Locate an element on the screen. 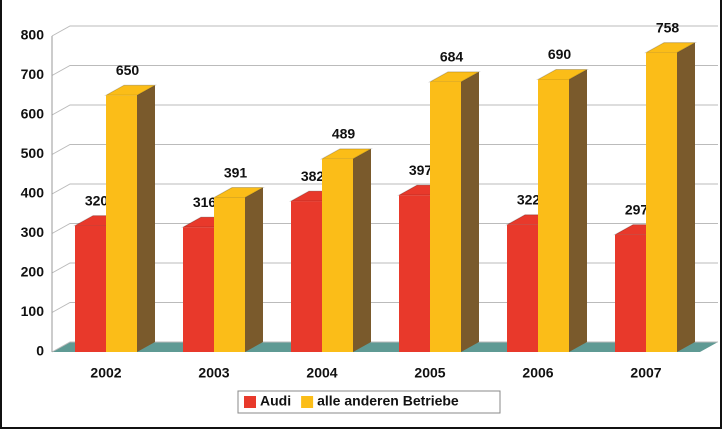  value-label: 297 is located at coordinates (637, 209).